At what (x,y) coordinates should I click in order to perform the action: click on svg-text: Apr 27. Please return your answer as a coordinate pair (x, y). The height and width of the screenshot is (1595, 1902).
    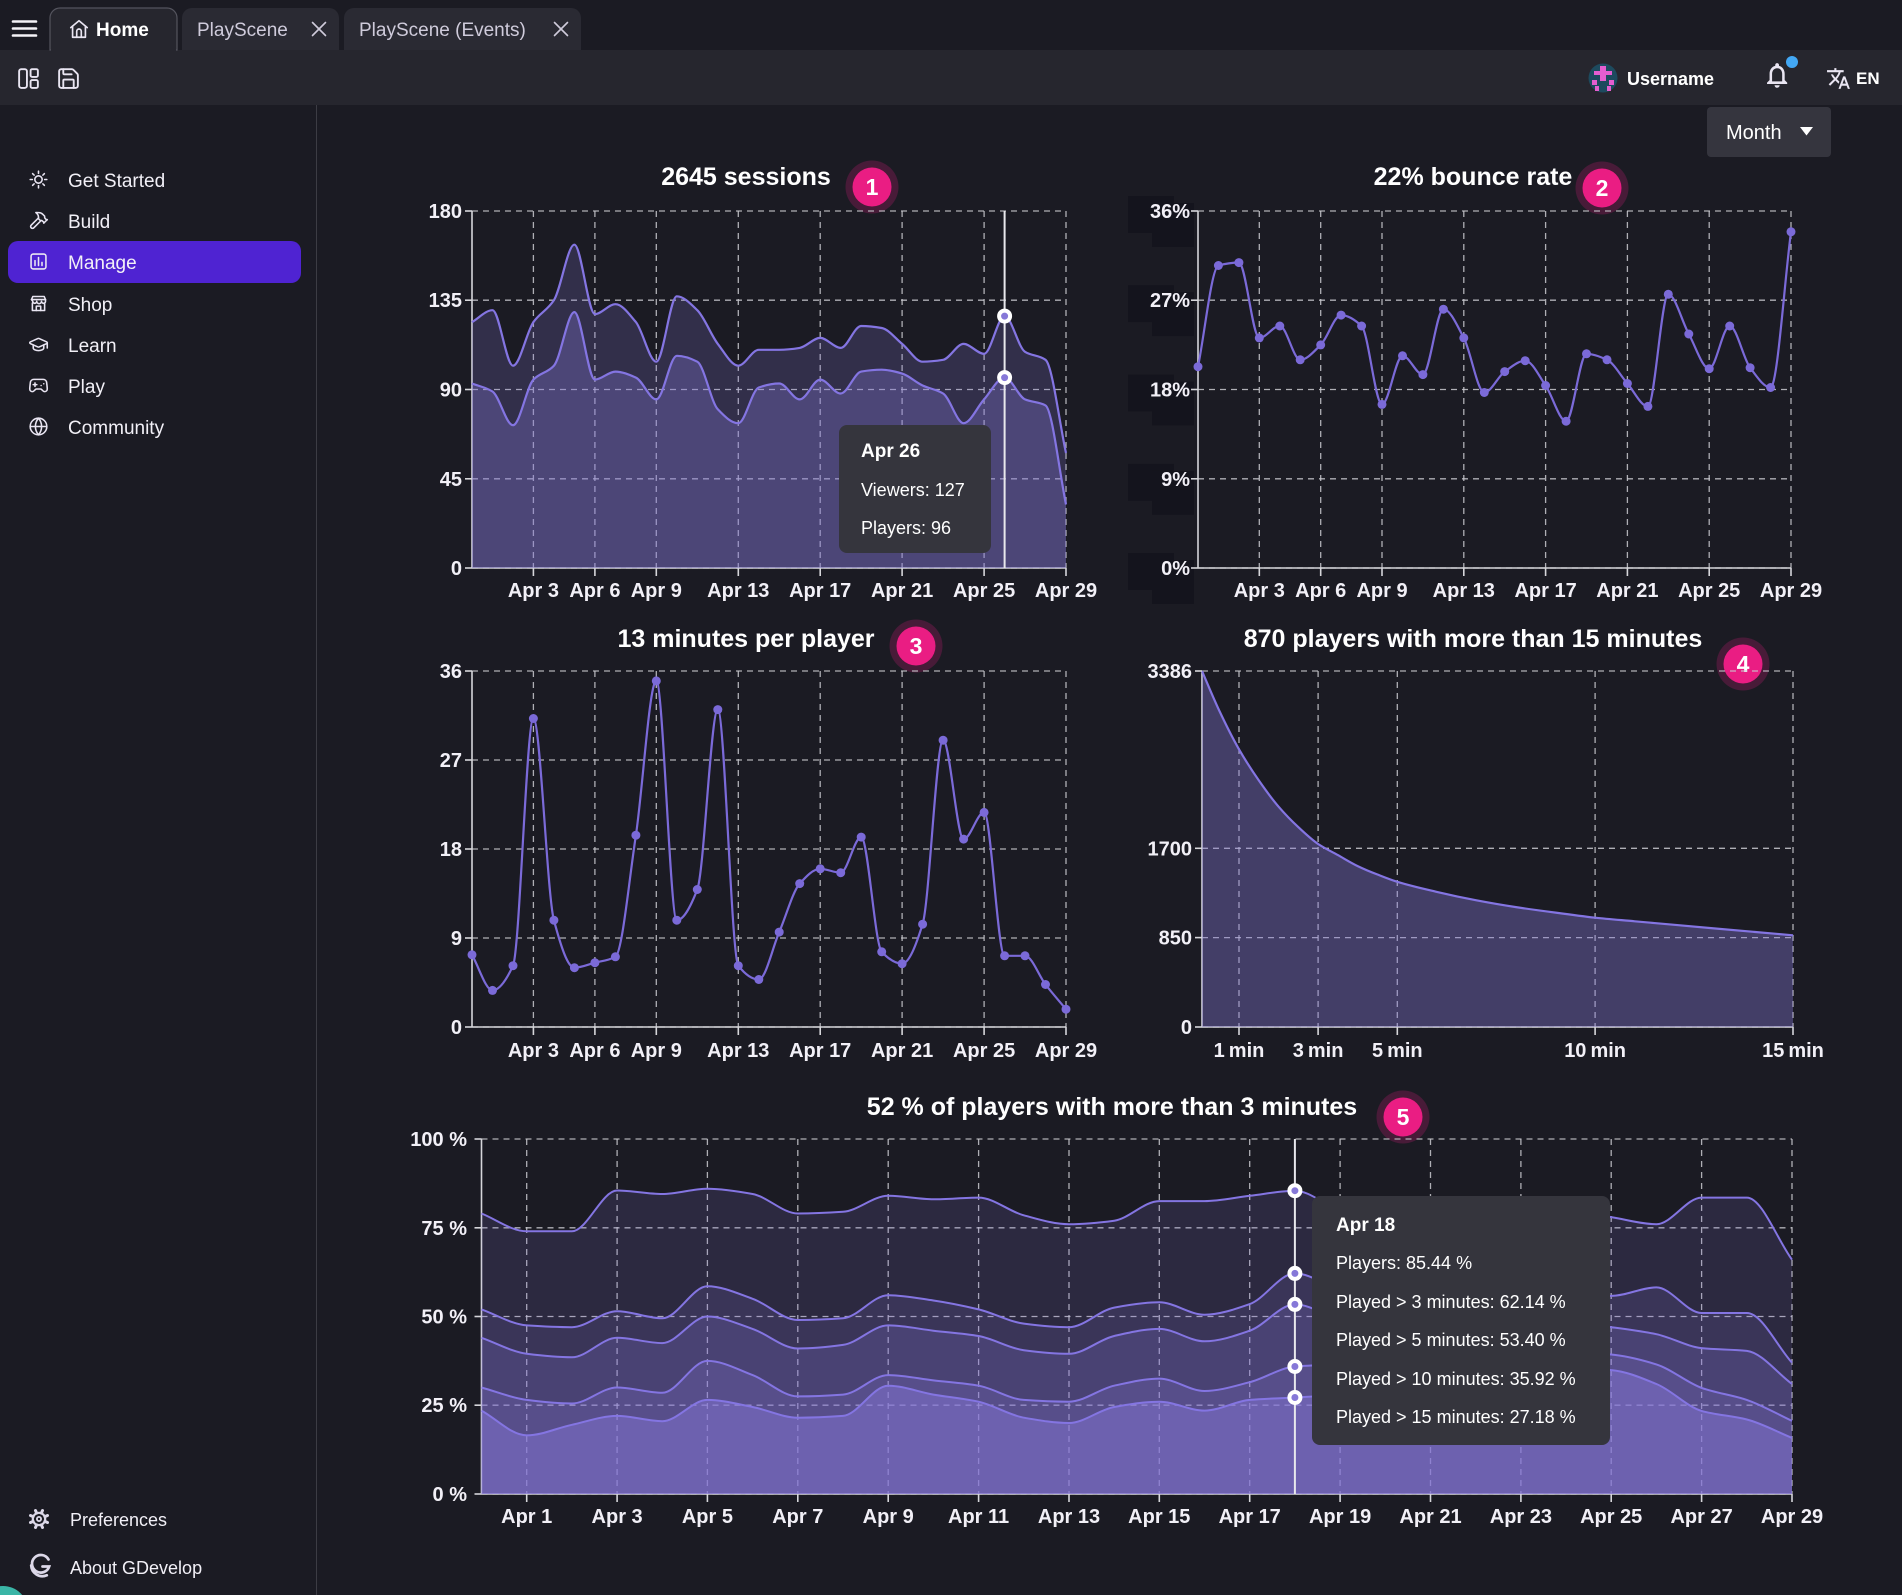
    Looking at the image, I should click on (1701, 1517).